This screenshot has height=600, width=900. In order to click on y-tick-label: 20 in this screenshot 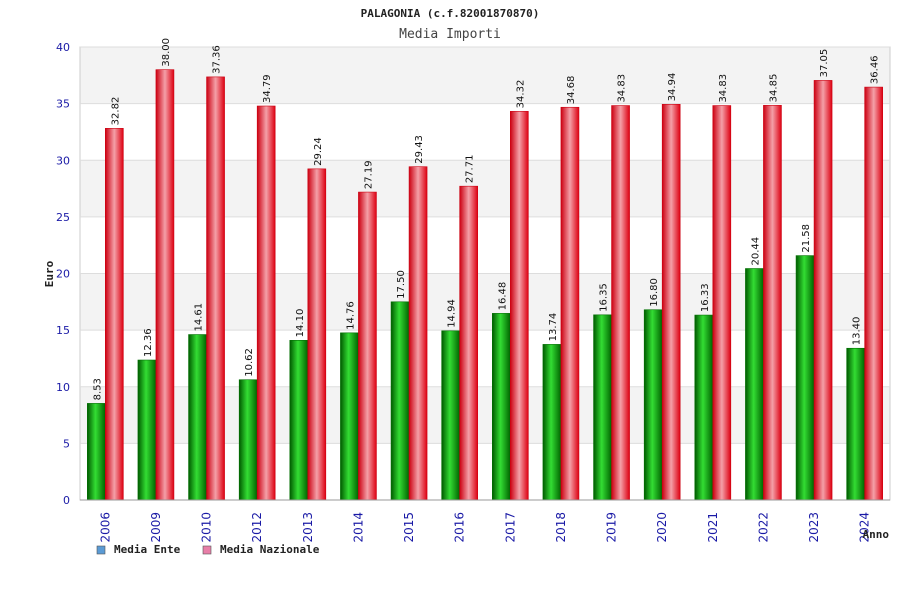, I will do `click(63, 274)`.